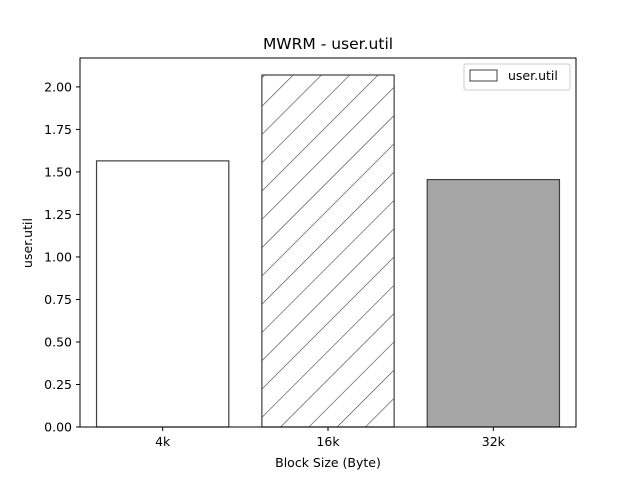  What do you see at coordinates (163, 441) in the screenshot?
I see `x-tick-label: 4k` at bounding box center [163, 441].